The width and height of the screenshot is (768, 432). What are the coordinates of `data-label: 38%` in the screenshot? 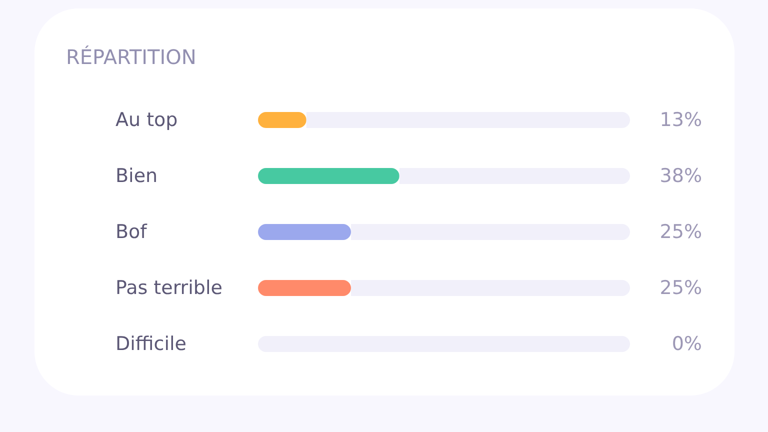 It's located at (681, 176).